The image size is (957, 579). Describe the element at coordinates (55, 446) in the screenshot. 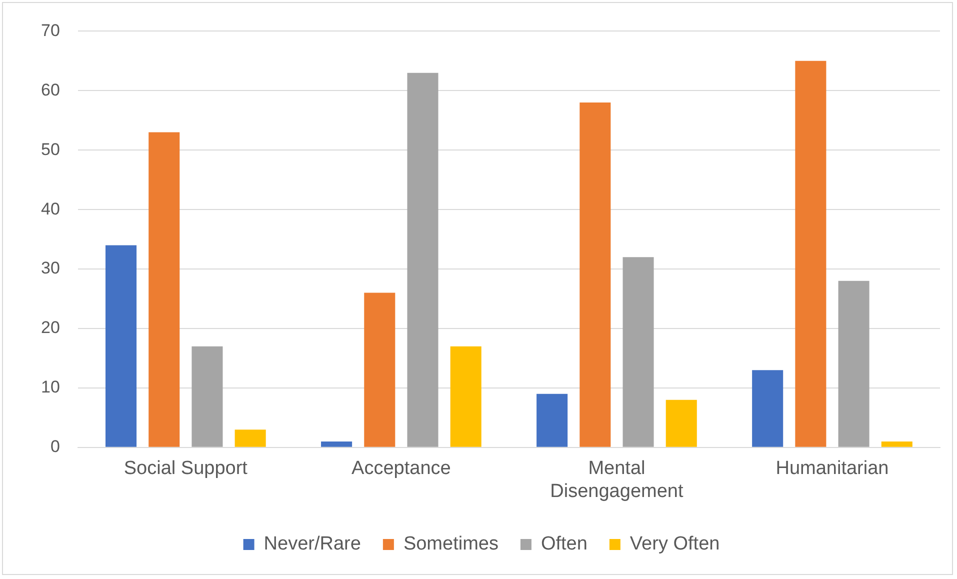

I see `y-tick-label: 0` at that location.